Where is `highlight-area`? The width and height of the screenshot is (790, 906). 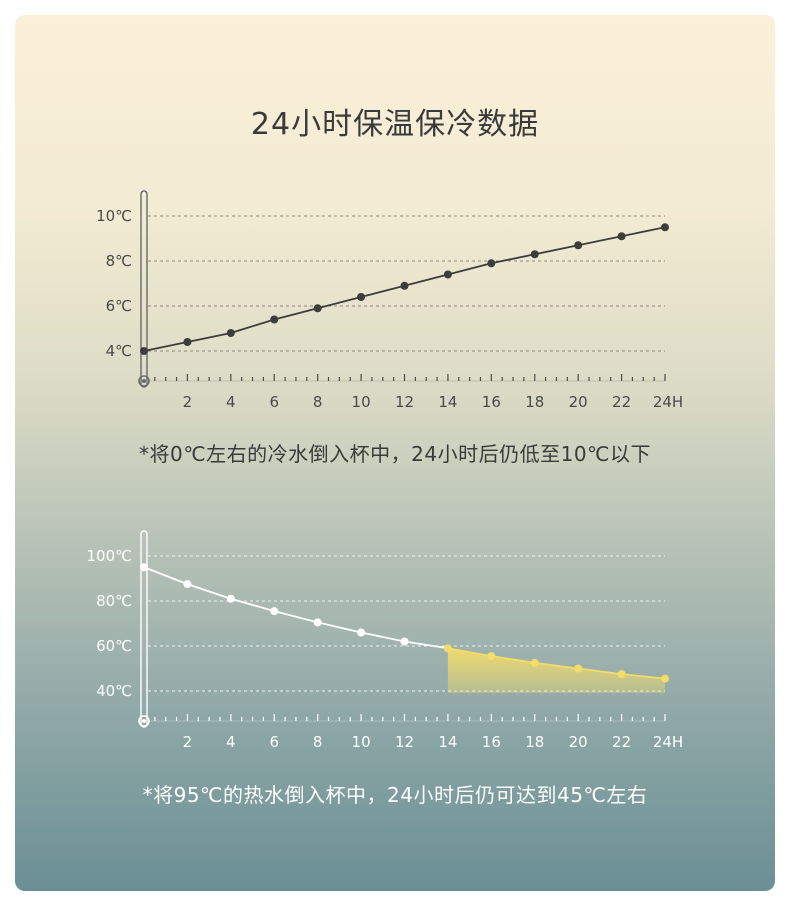
highlight-area is located at coordinates (556, 670).